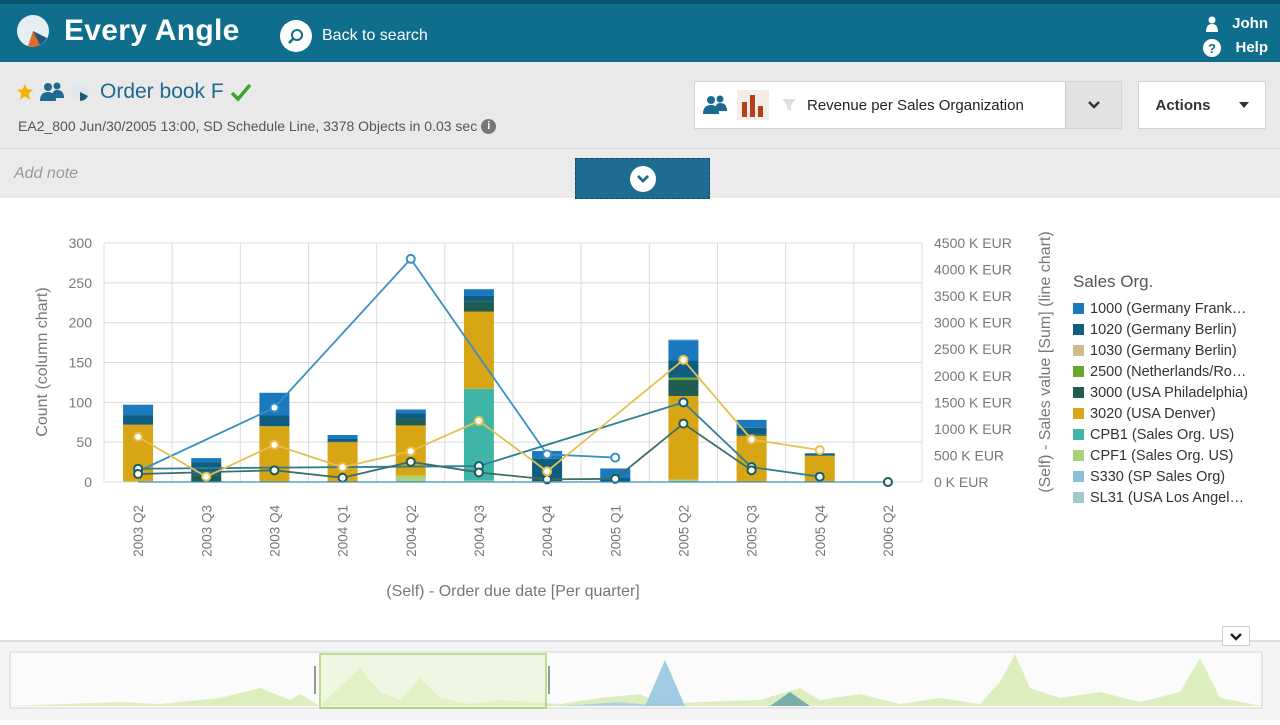  What do you see at coordinates (715, 104) in the screenshot?
I see `shared-users-icon` at bounding box center [715, 104].